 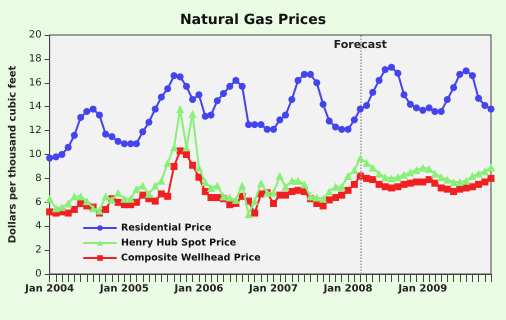 I want to click on y-tick-label: 16, so click(x=35, y=82).